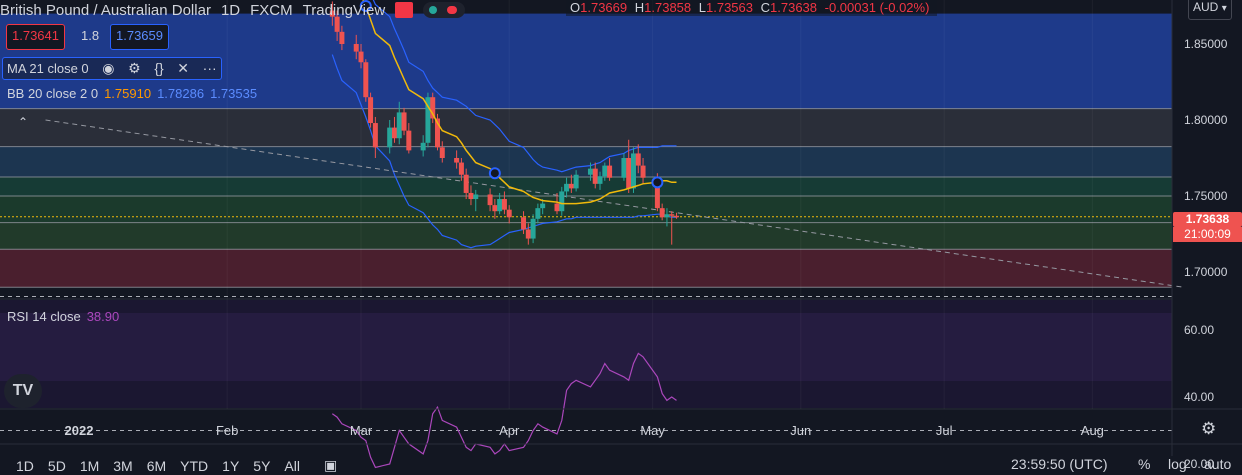 The width and height of the screenshot is (1242, 475). I want to click on time-tick-2: Mar, so click(361, 430).